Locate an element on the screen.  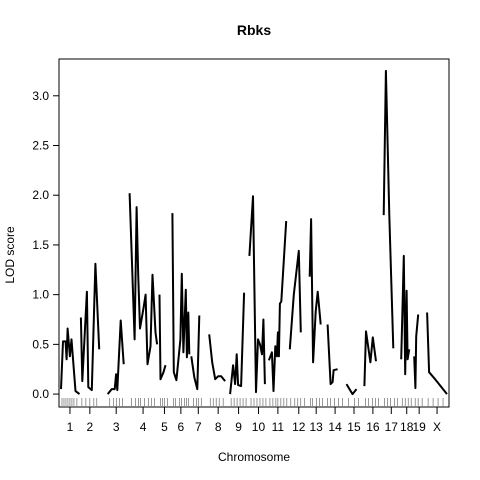
x-tick-label: 2 is located at coordinates (89, 427).